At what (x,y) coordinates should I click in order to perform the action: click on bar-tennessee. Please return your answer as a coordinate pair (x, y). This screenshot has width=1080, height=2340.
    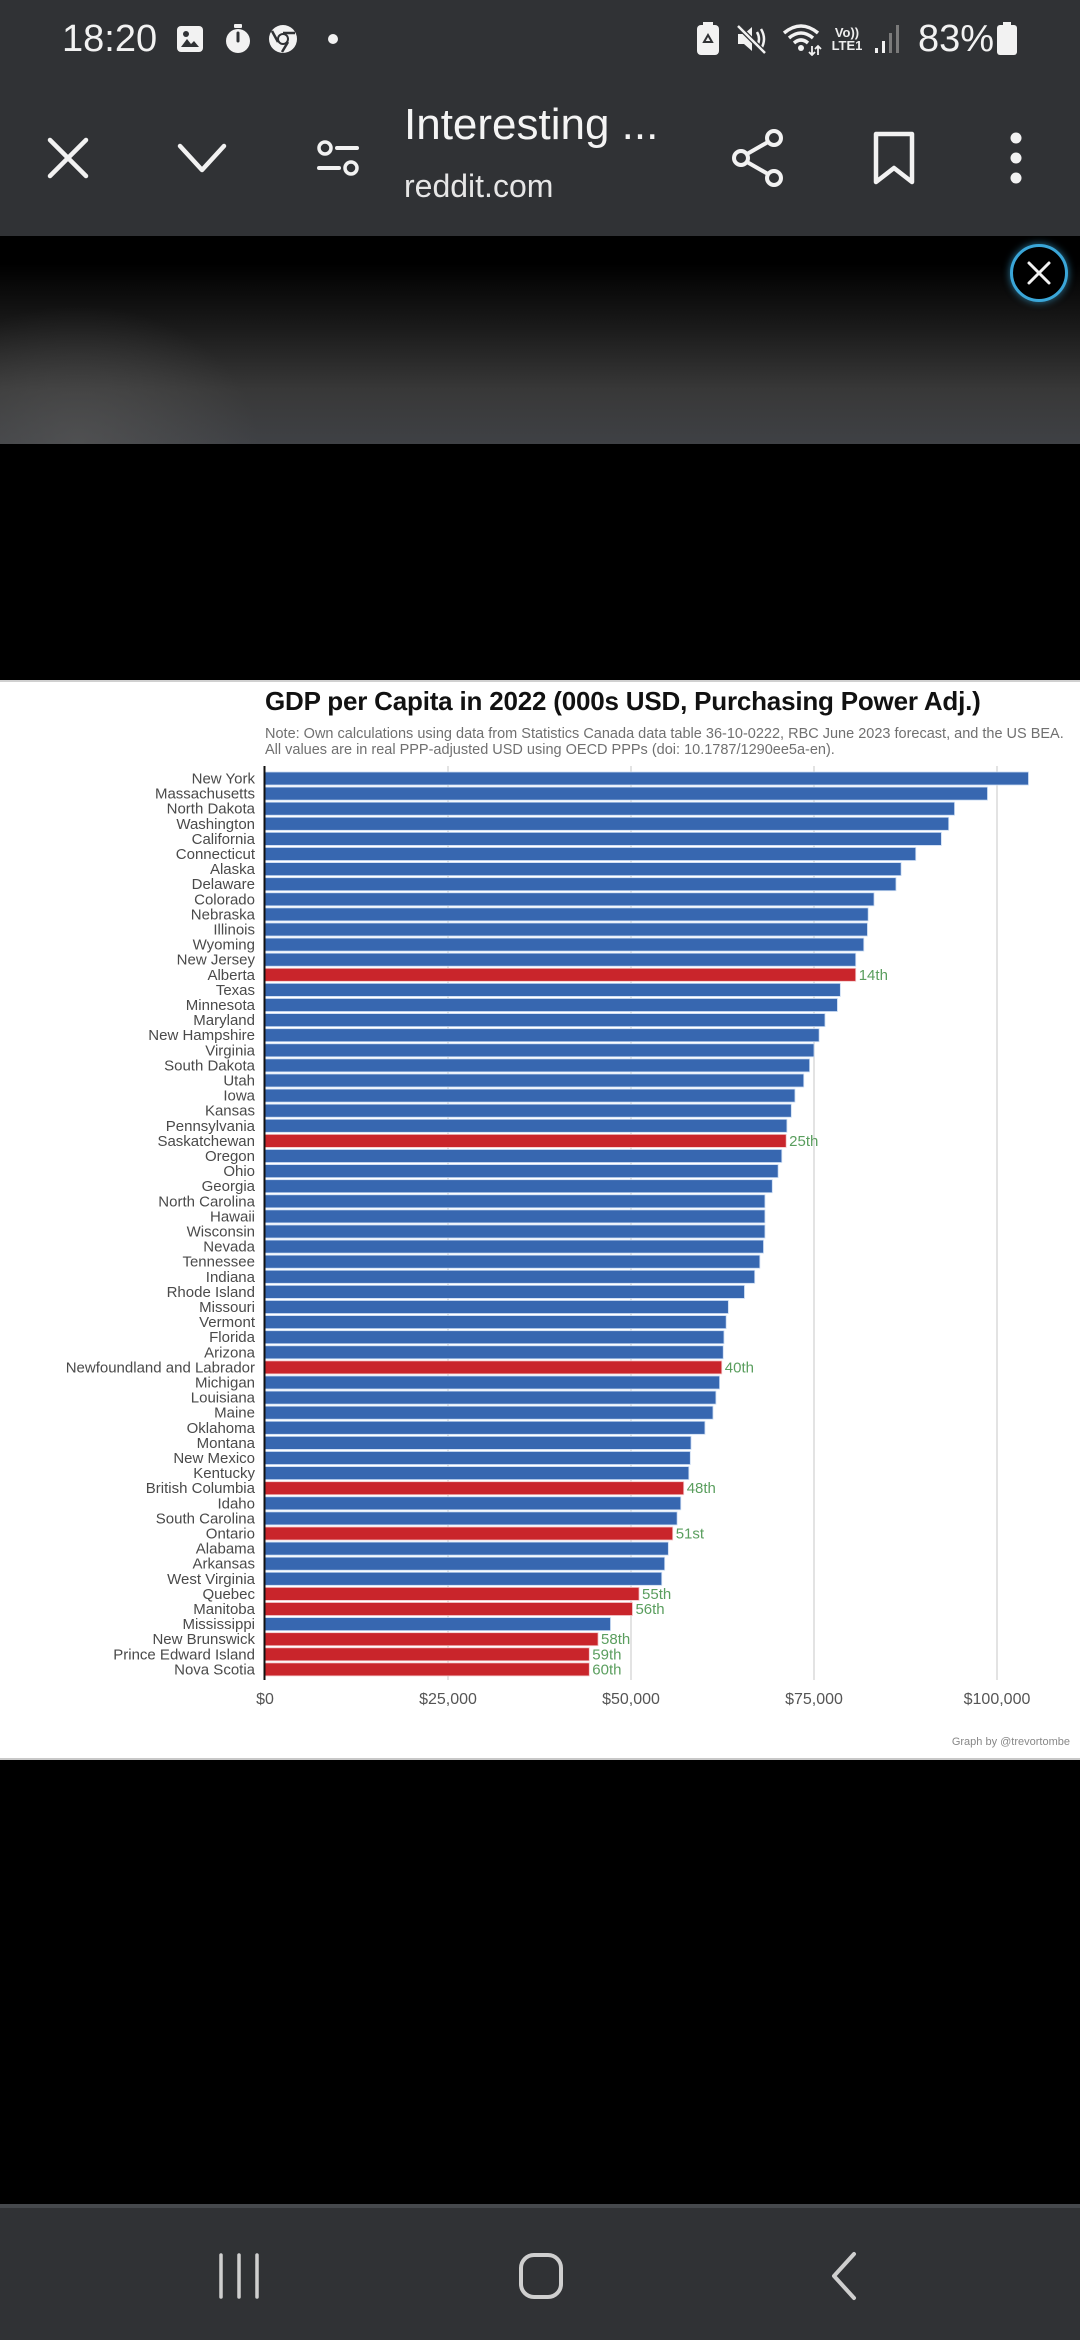
    Looking at the image, I should click on (512, 1261).